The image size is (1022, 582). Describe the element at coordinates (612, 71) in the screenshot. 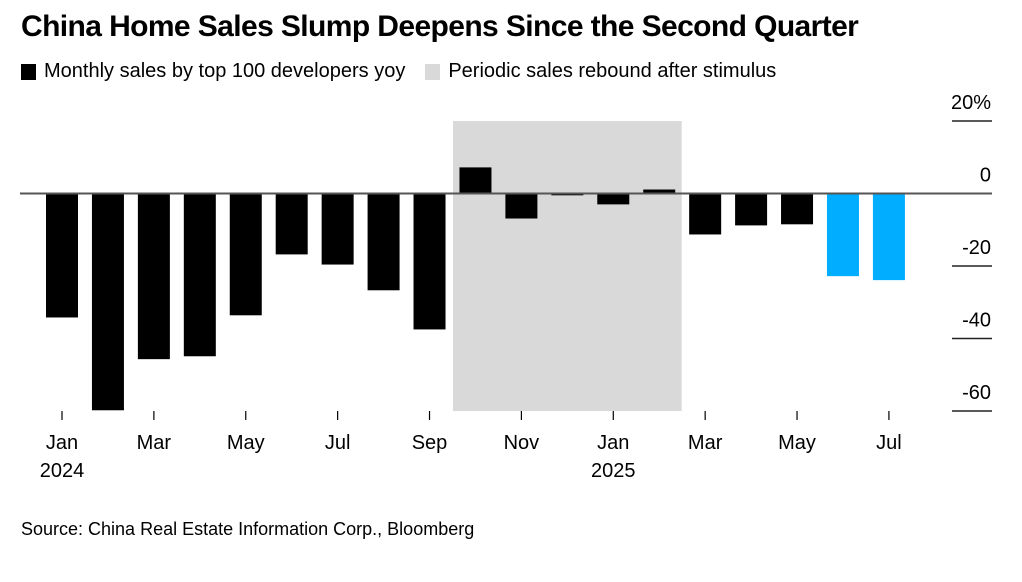

I see `legend-label-rebound-period: Periodic sales rebound after stimulus` at that location.